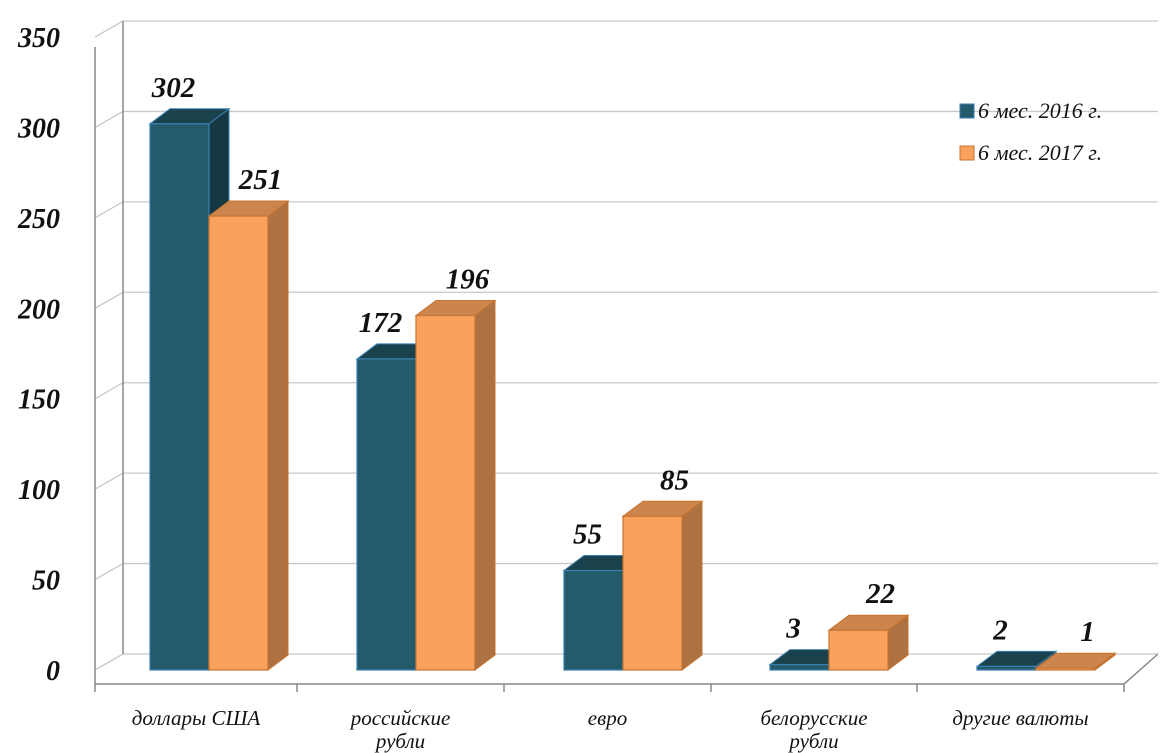 This screenshot has width=1163, height=753. I want to click on data-label: 251, so click(260, 180).